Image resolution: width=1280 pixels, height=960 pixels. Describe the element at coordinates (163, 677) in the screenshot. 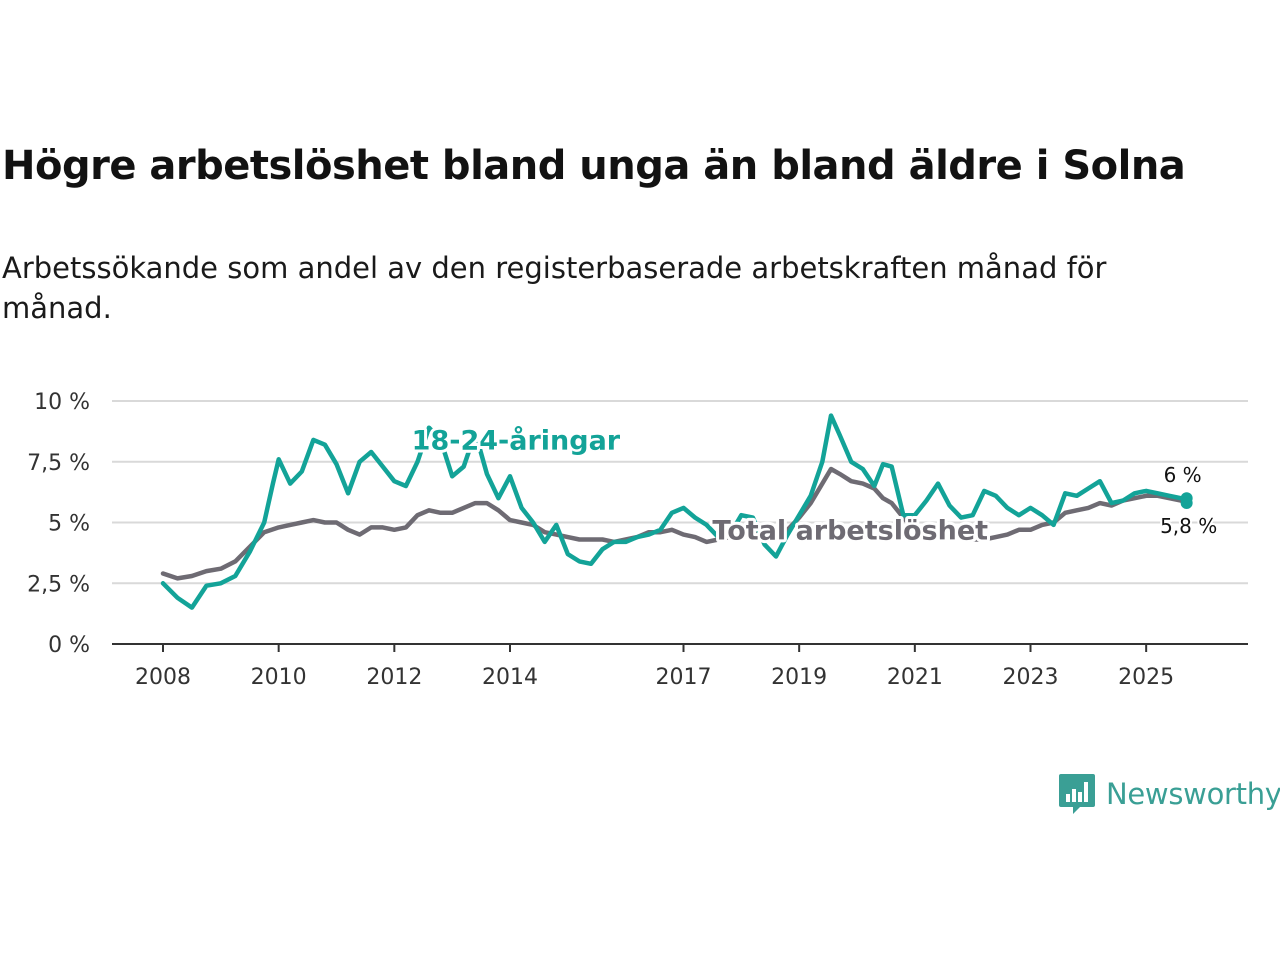

I see `x-tick-label: 2008` at that location.